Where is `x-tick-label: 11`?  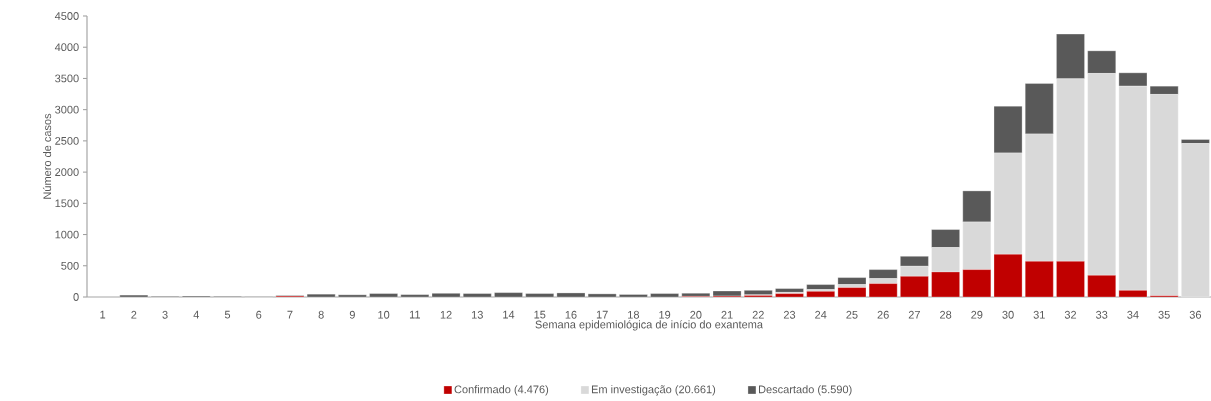 x-tick-label: 11 is located at coordinates (414, 314).